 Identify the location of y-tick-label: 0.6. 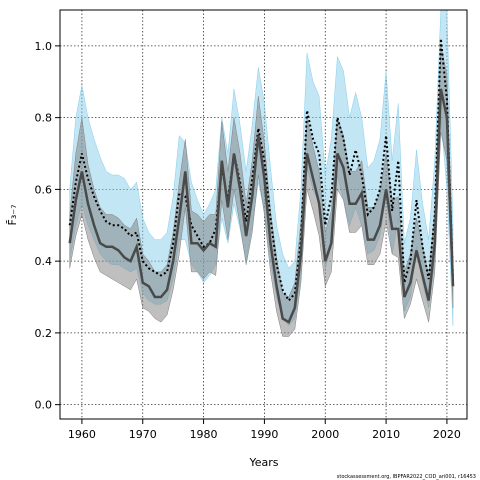
(44, 189).